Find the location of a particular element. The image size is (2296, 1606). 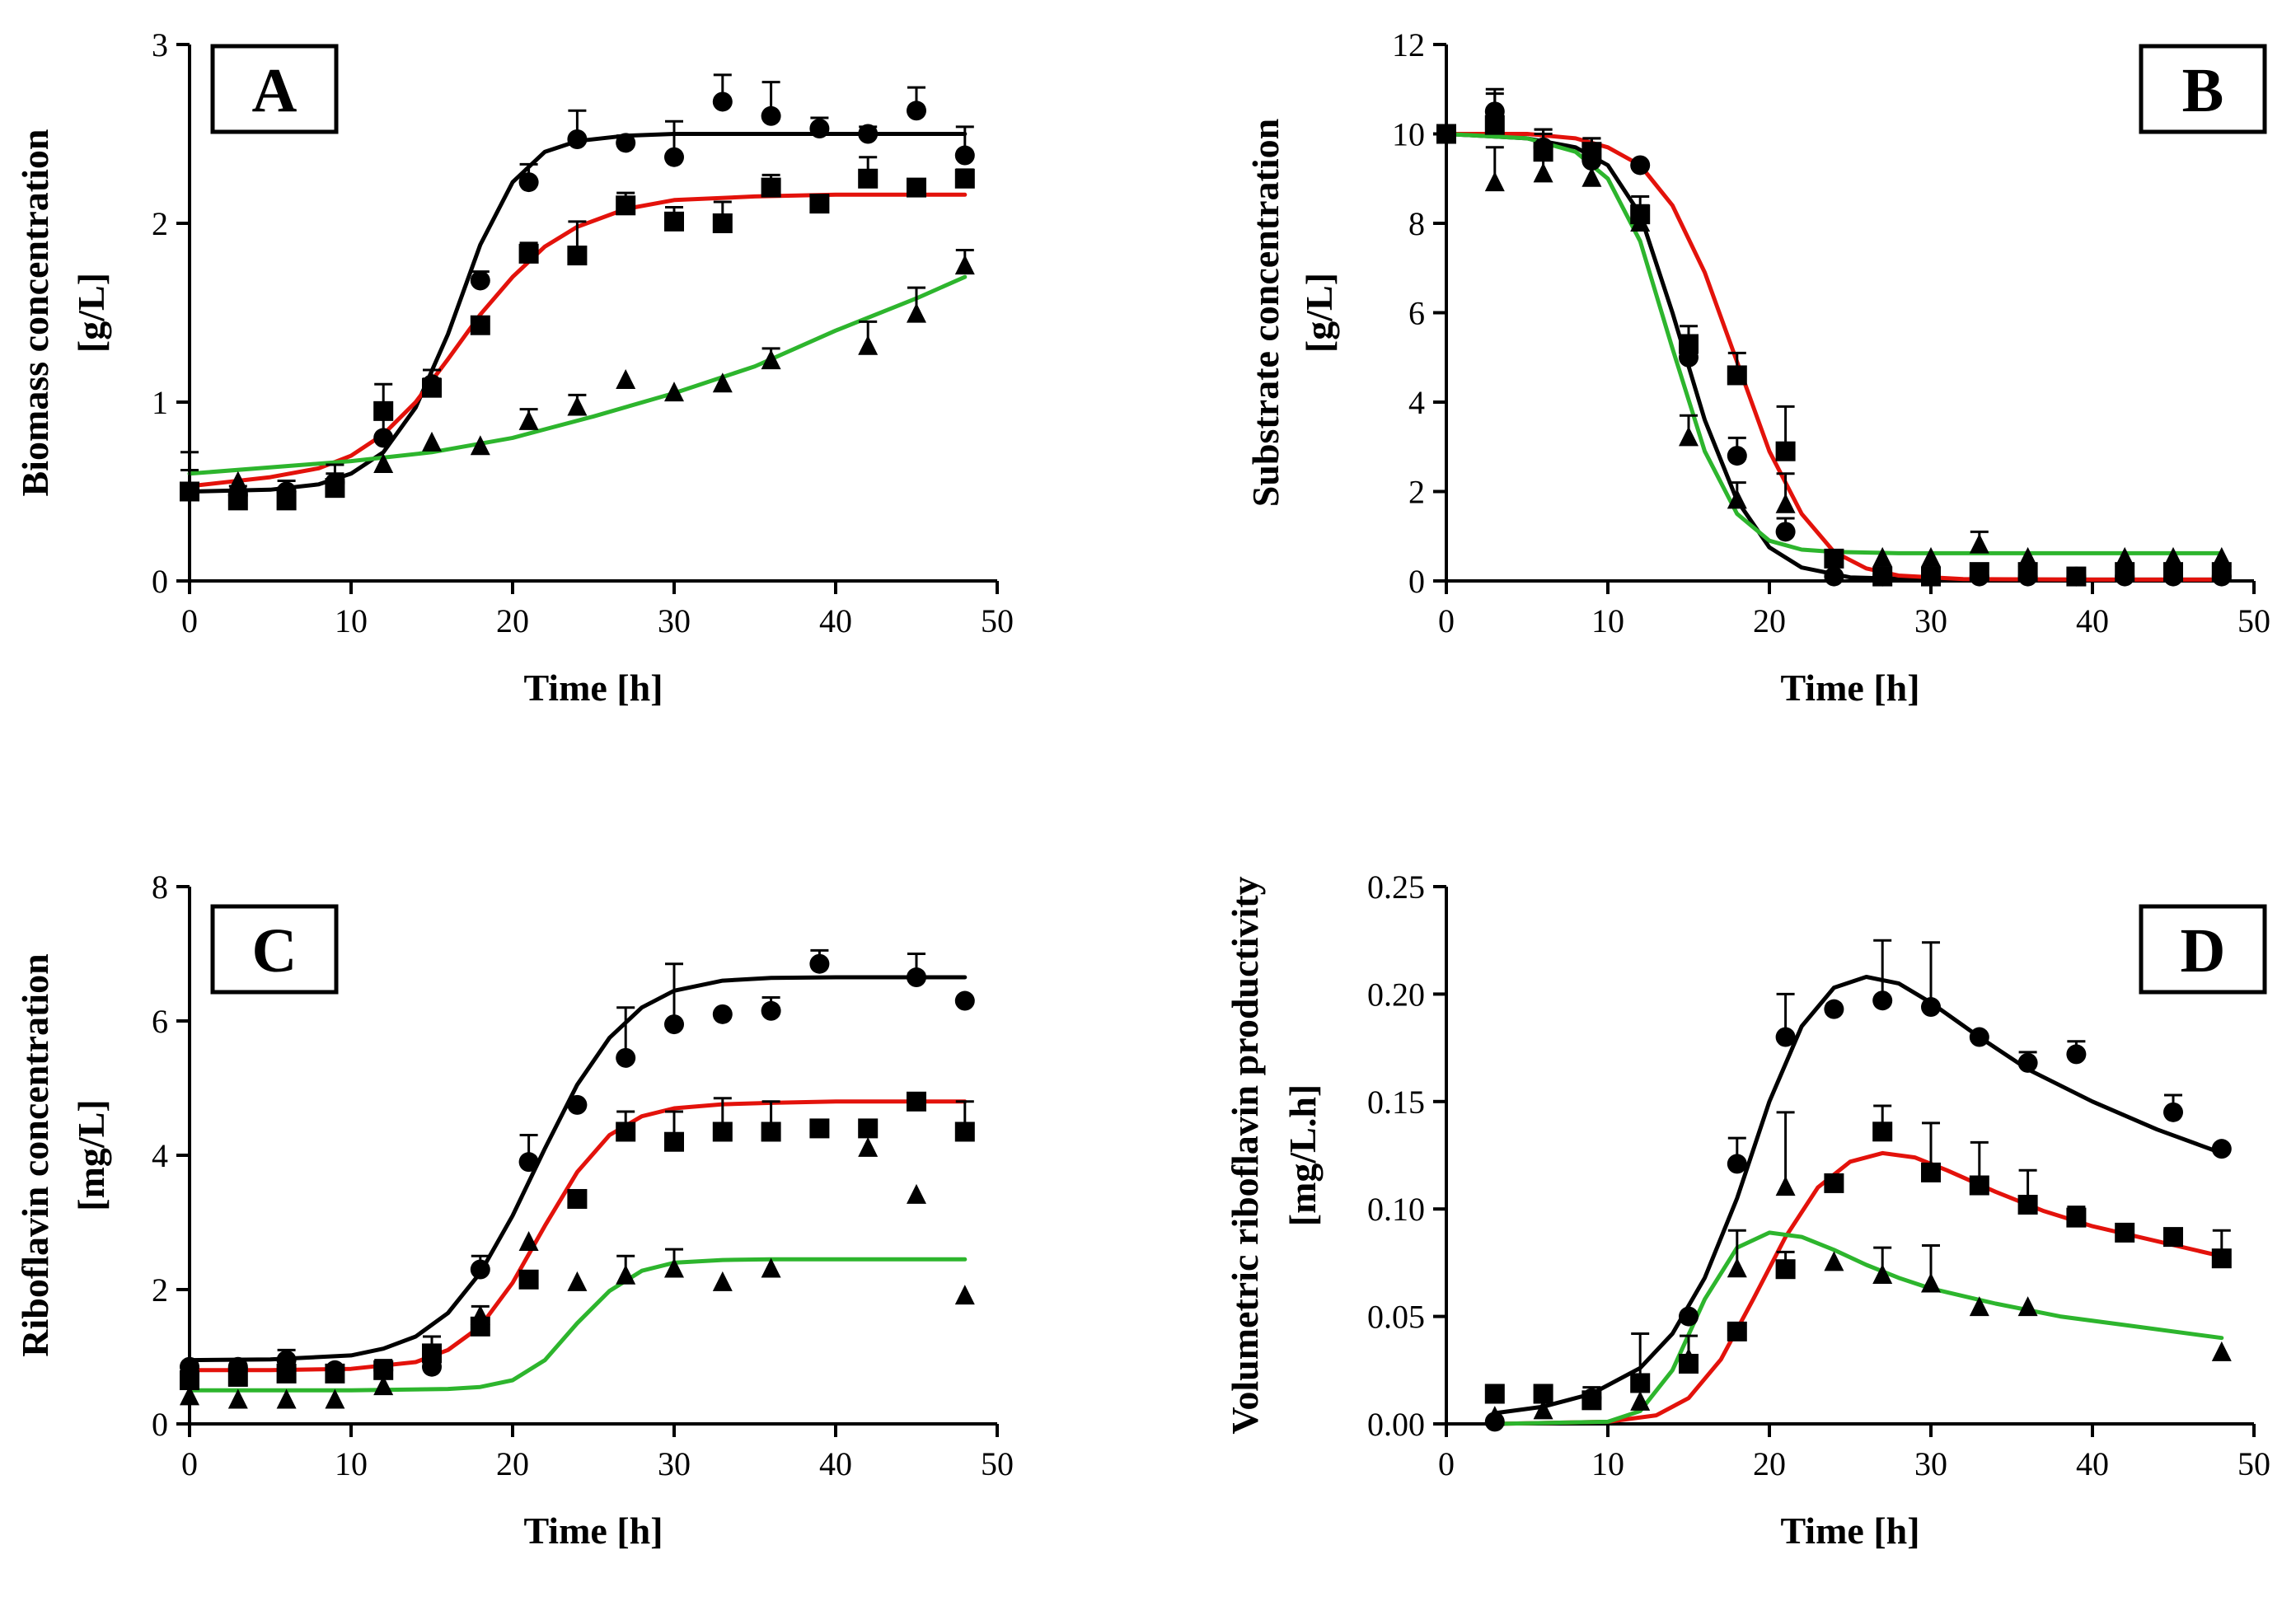

y-axis-unit: [g/L] is located at coordinates (91, 313).